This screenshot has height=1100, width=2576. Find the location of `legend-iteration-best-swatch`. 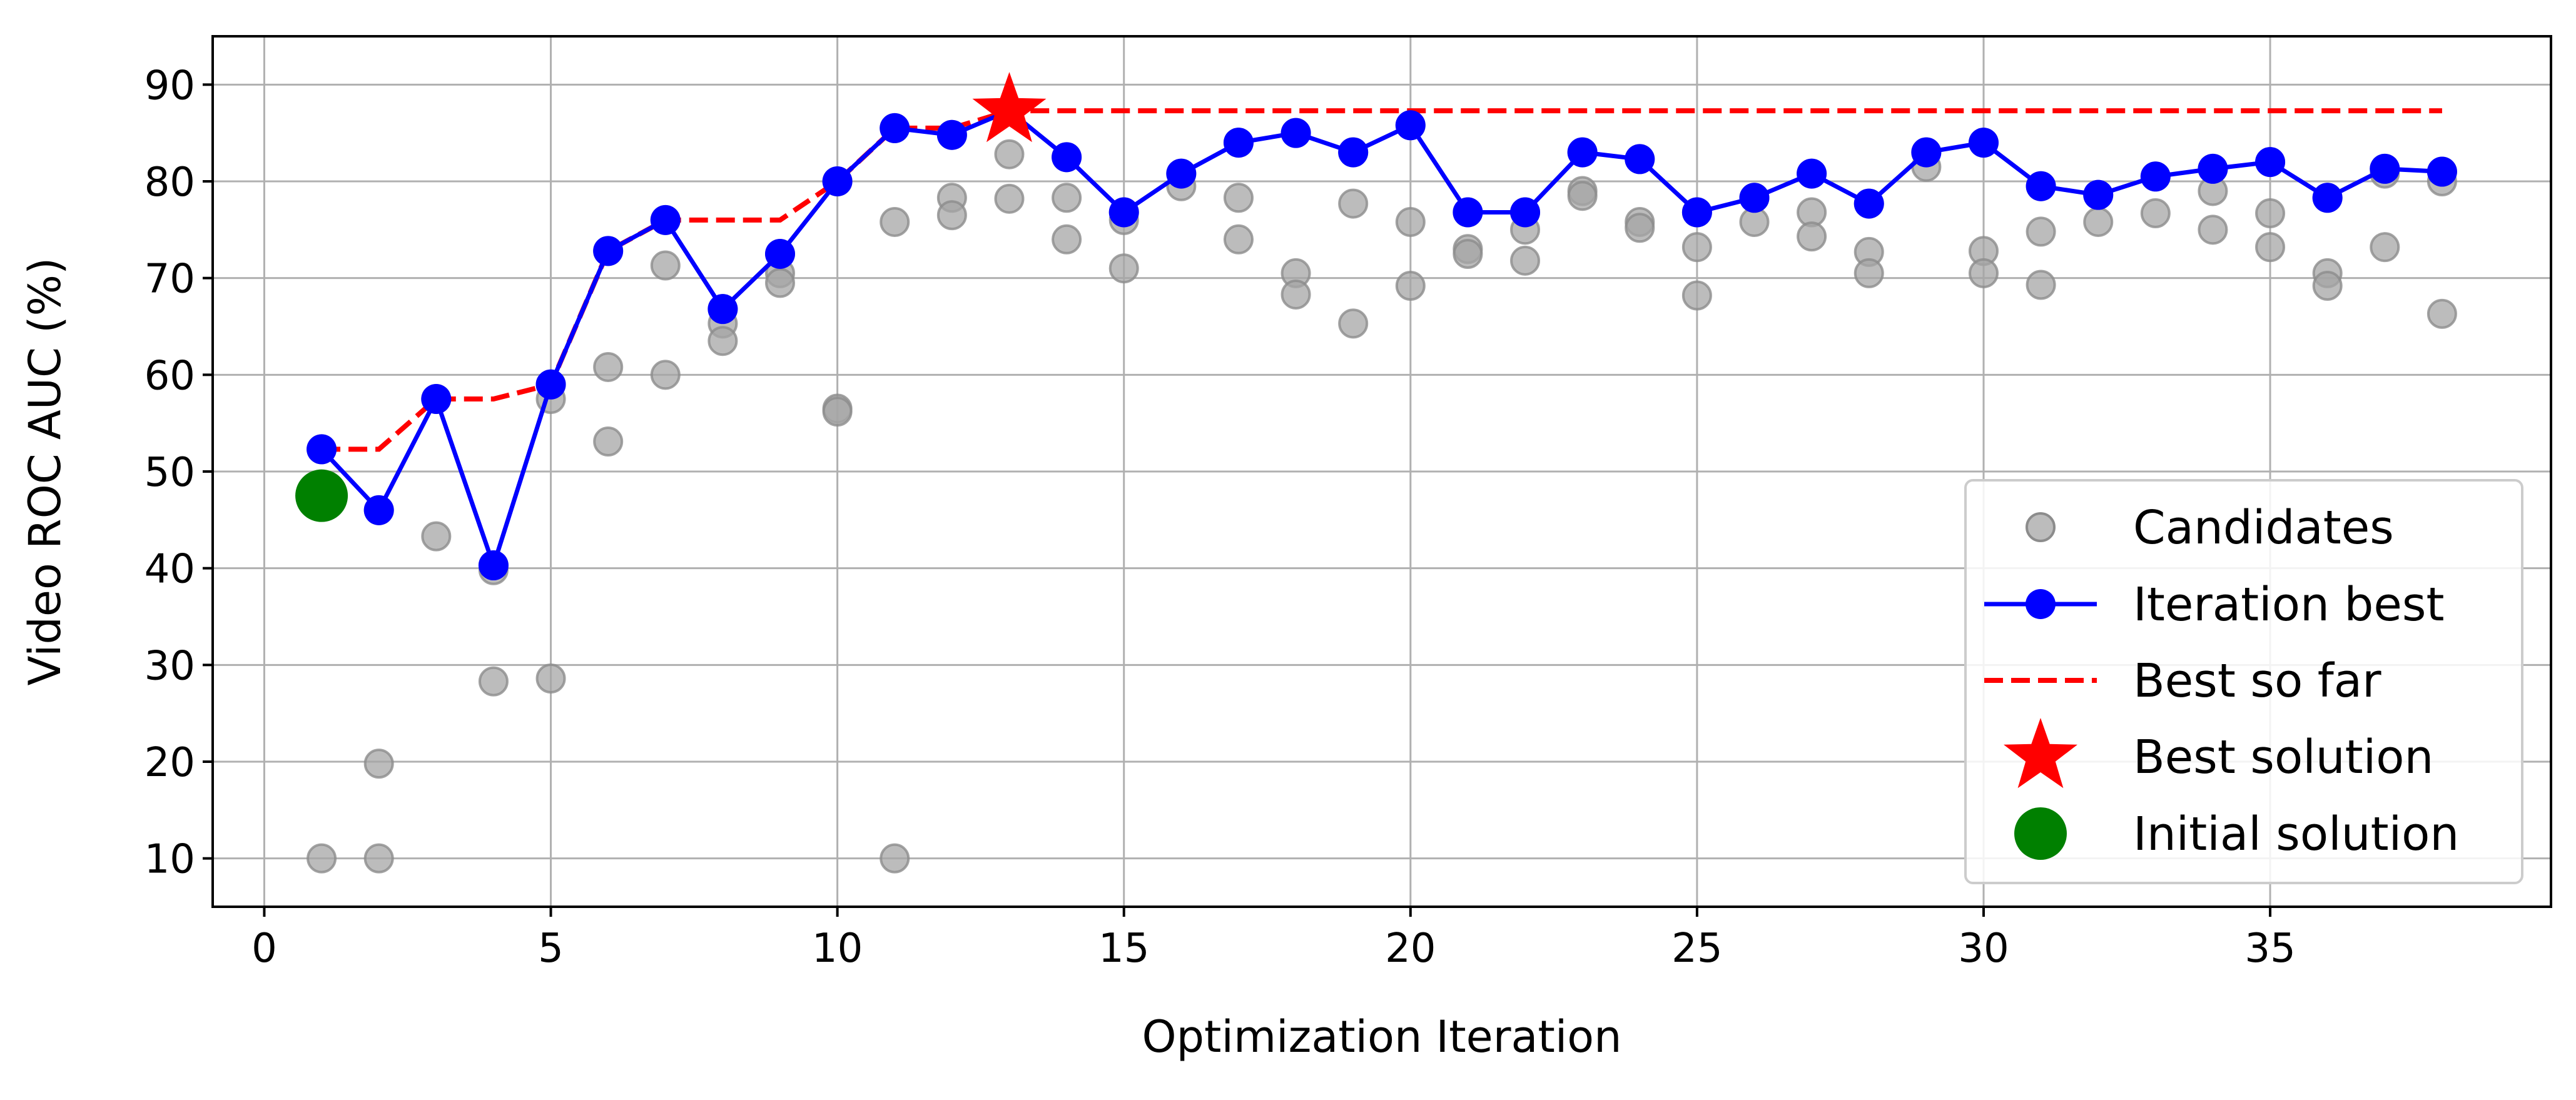

legend-iteration-best-swatch is located at coordinates (2041, 604).